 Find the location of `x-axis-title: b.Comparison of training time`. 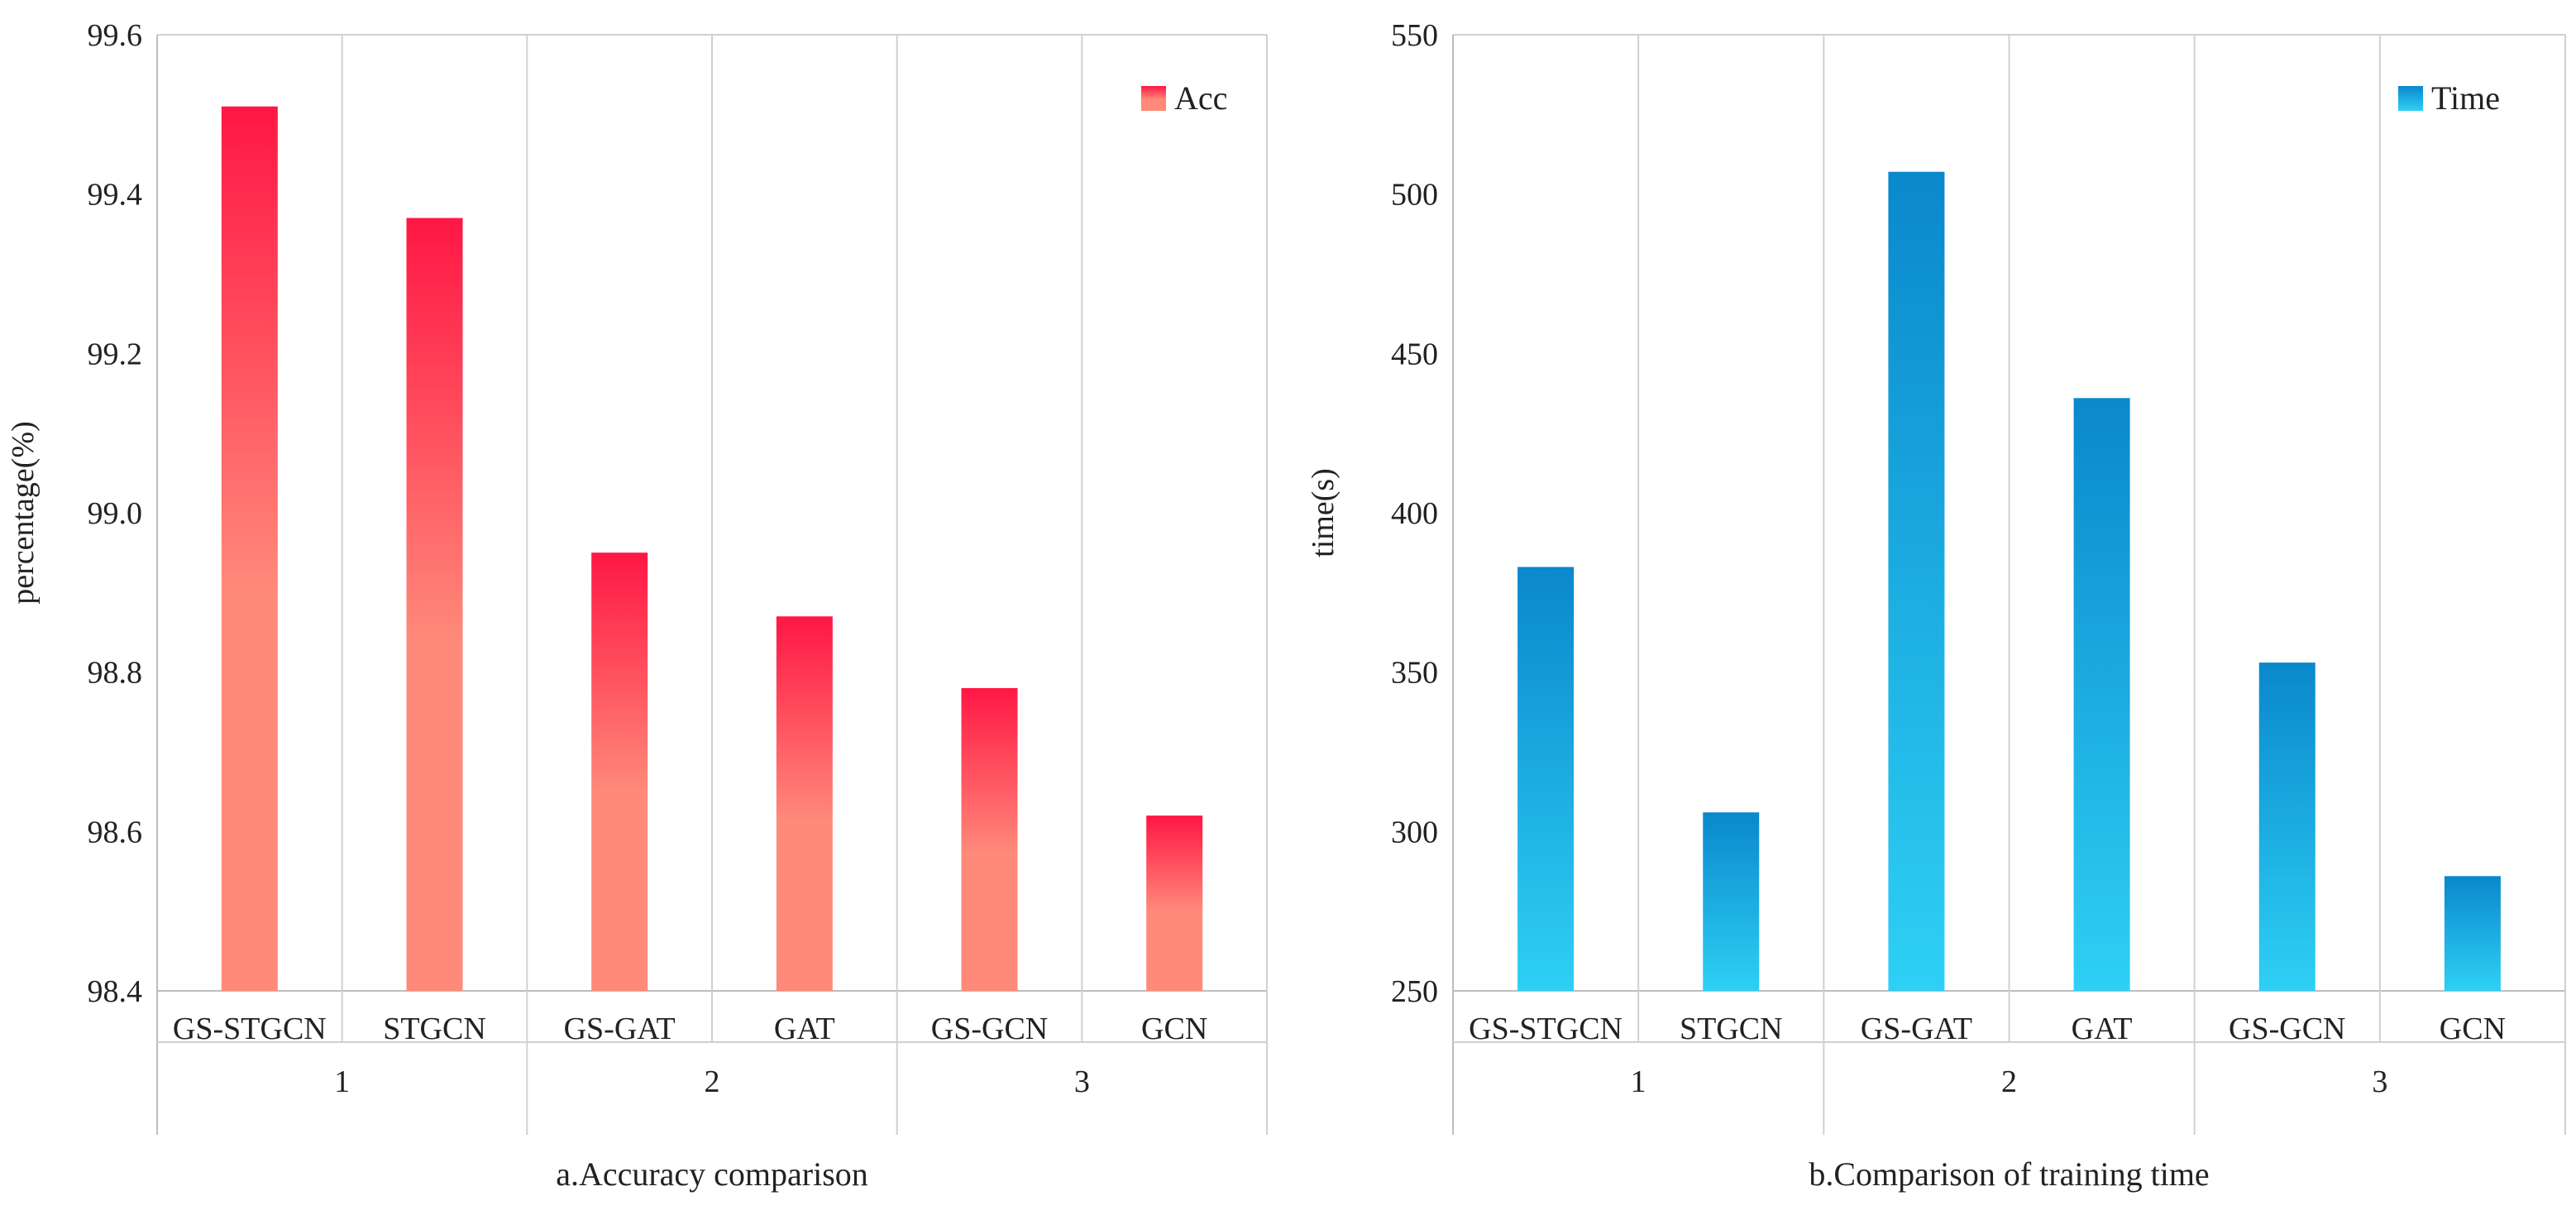

x-axis-title: b.Comparison of training time is located at coordinates (2009, 1174).